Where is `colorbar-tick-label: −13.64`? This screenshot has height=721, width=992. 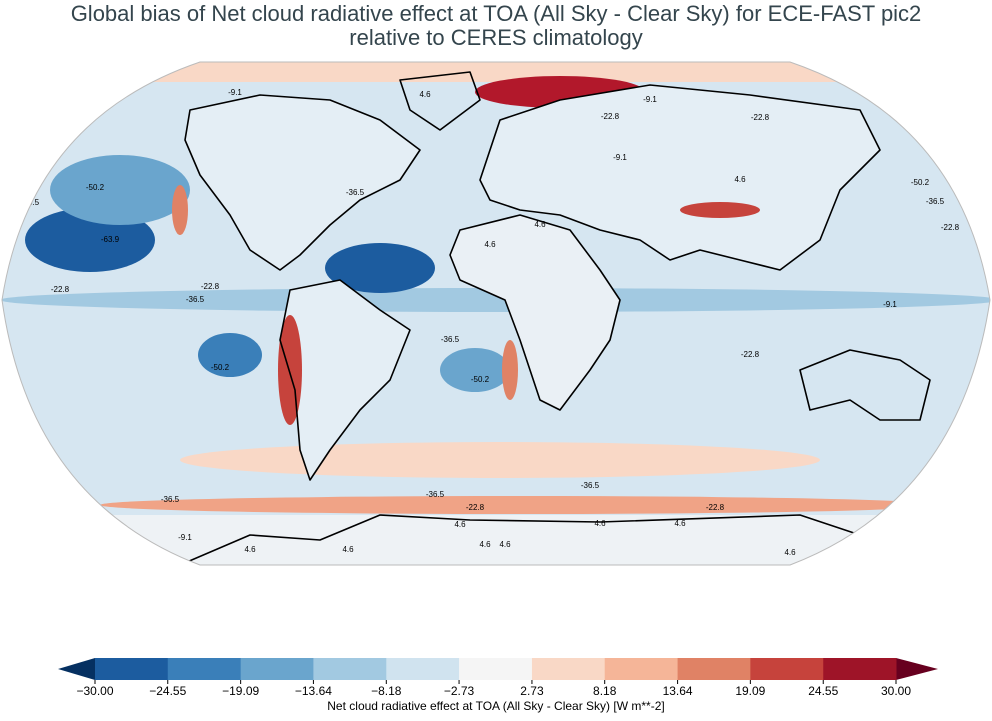
colorbar-tick-label: −13.64 is located at coordinates (313, 691).